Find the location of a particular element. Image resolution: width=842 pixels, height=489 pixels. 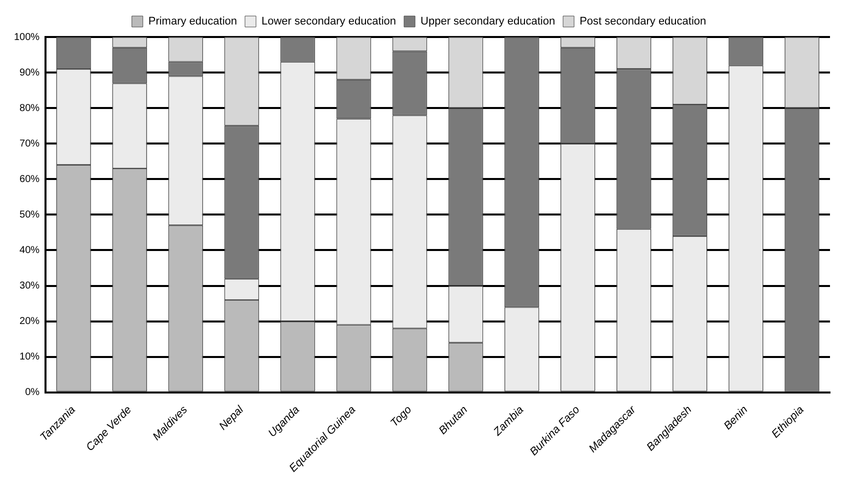

y-tick-label: 50% is located at coordinates (30, 214).